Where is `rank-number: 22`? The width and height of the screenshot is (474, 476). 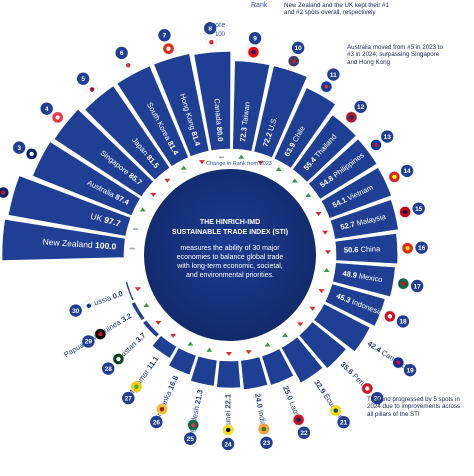
rank-number: 22 is located at coordinates (304, 433).